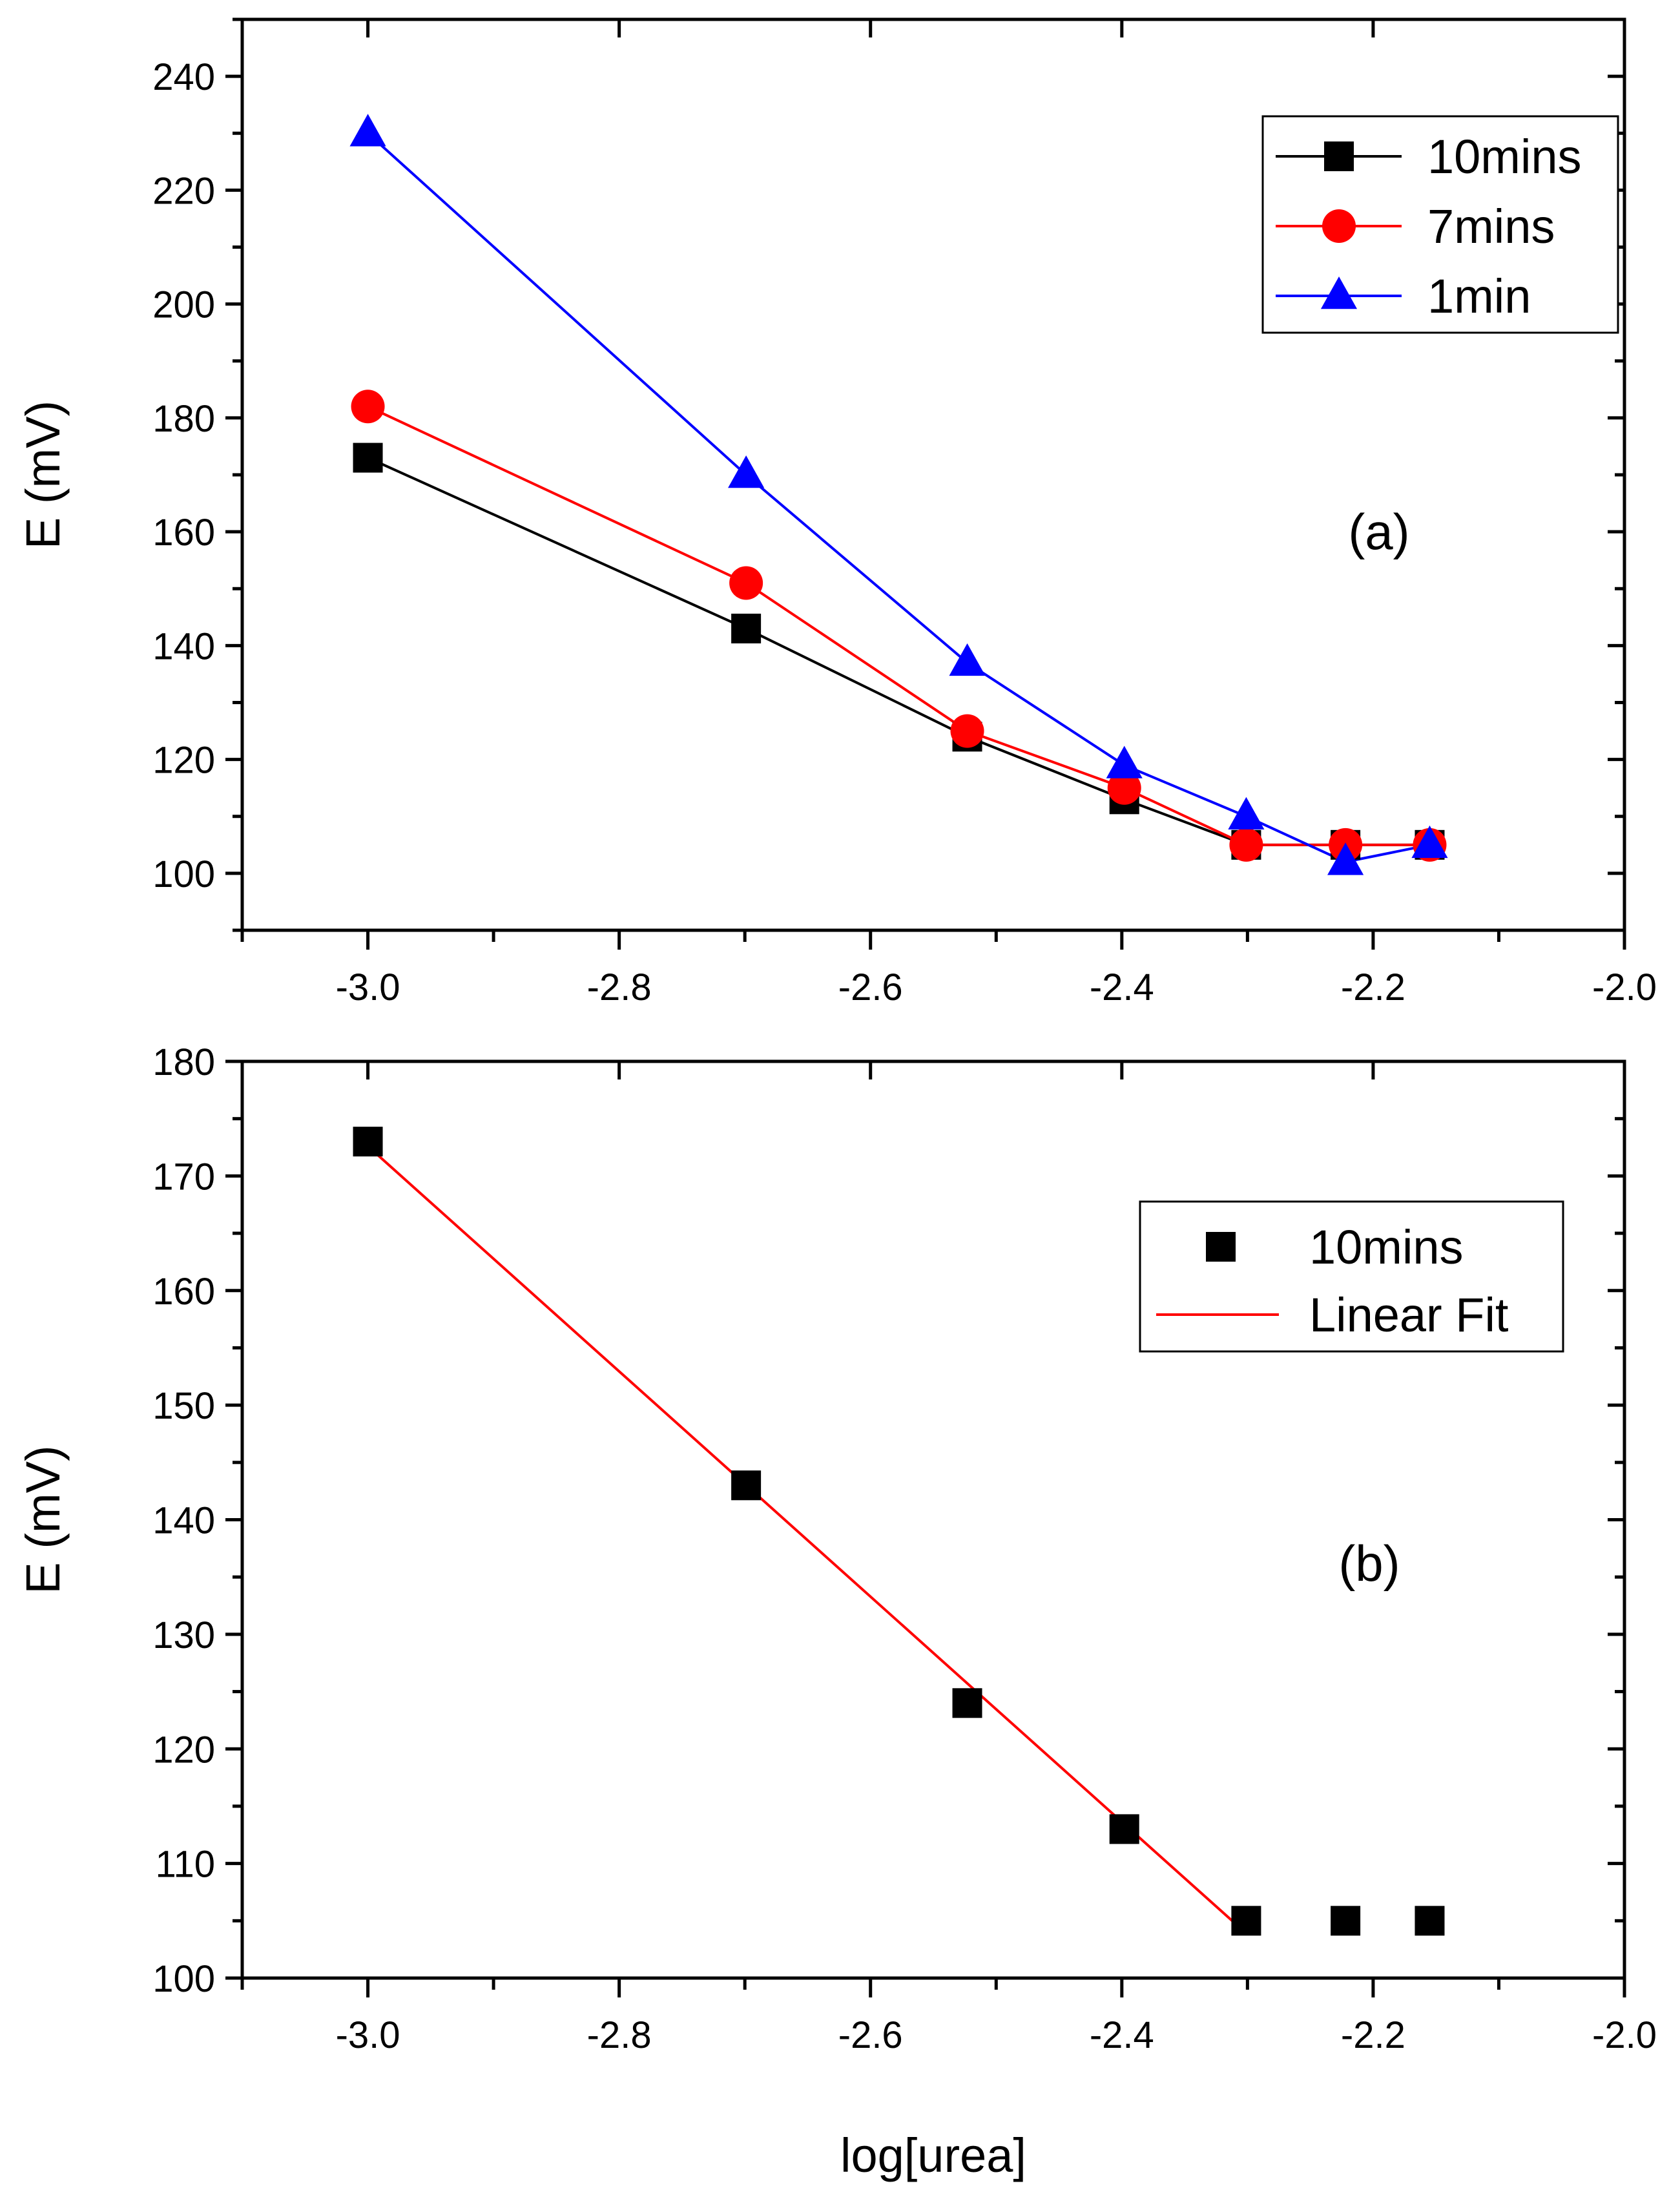  What do you see at coordinates (185, 1865) in the screenshot?
I see `y-tick-label: 110` at bounding box center [185, 1865].